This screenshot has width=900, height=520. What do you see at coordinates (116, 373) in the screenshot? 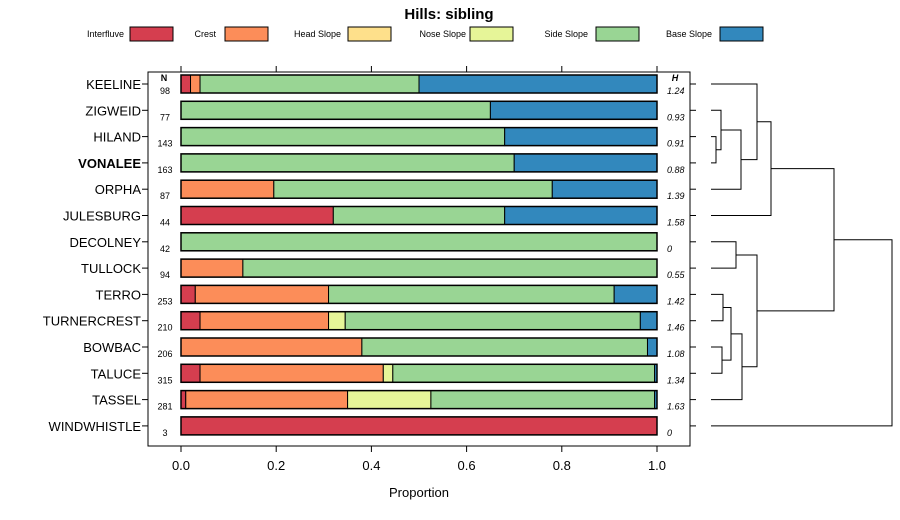
I see `row-label-taluce: TALUCE` at bounding box center [116, 373].